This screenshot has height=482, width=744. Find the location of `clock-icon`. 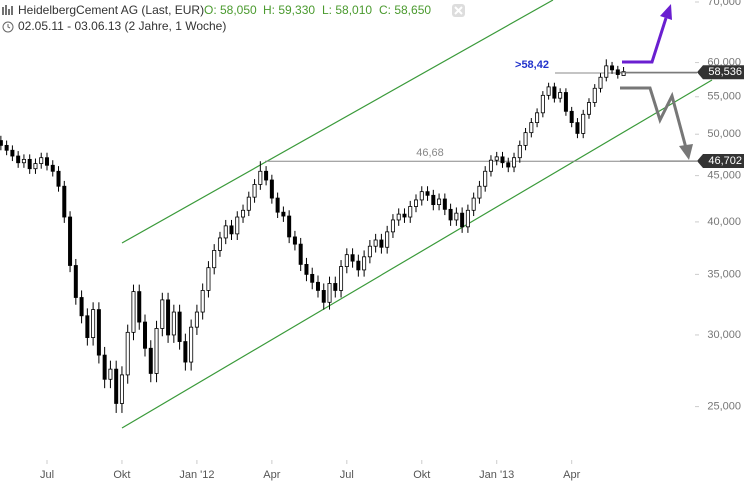

clock-icon is located at coordinates (8, 27).